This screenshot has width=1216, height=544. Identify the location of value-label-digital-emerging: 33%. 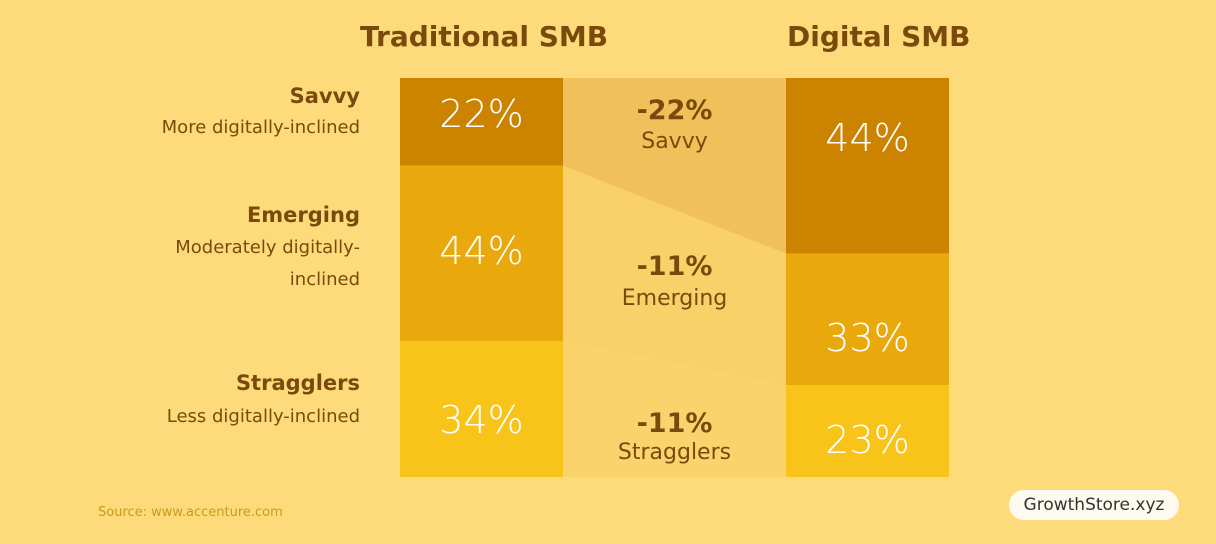
(867, 338).